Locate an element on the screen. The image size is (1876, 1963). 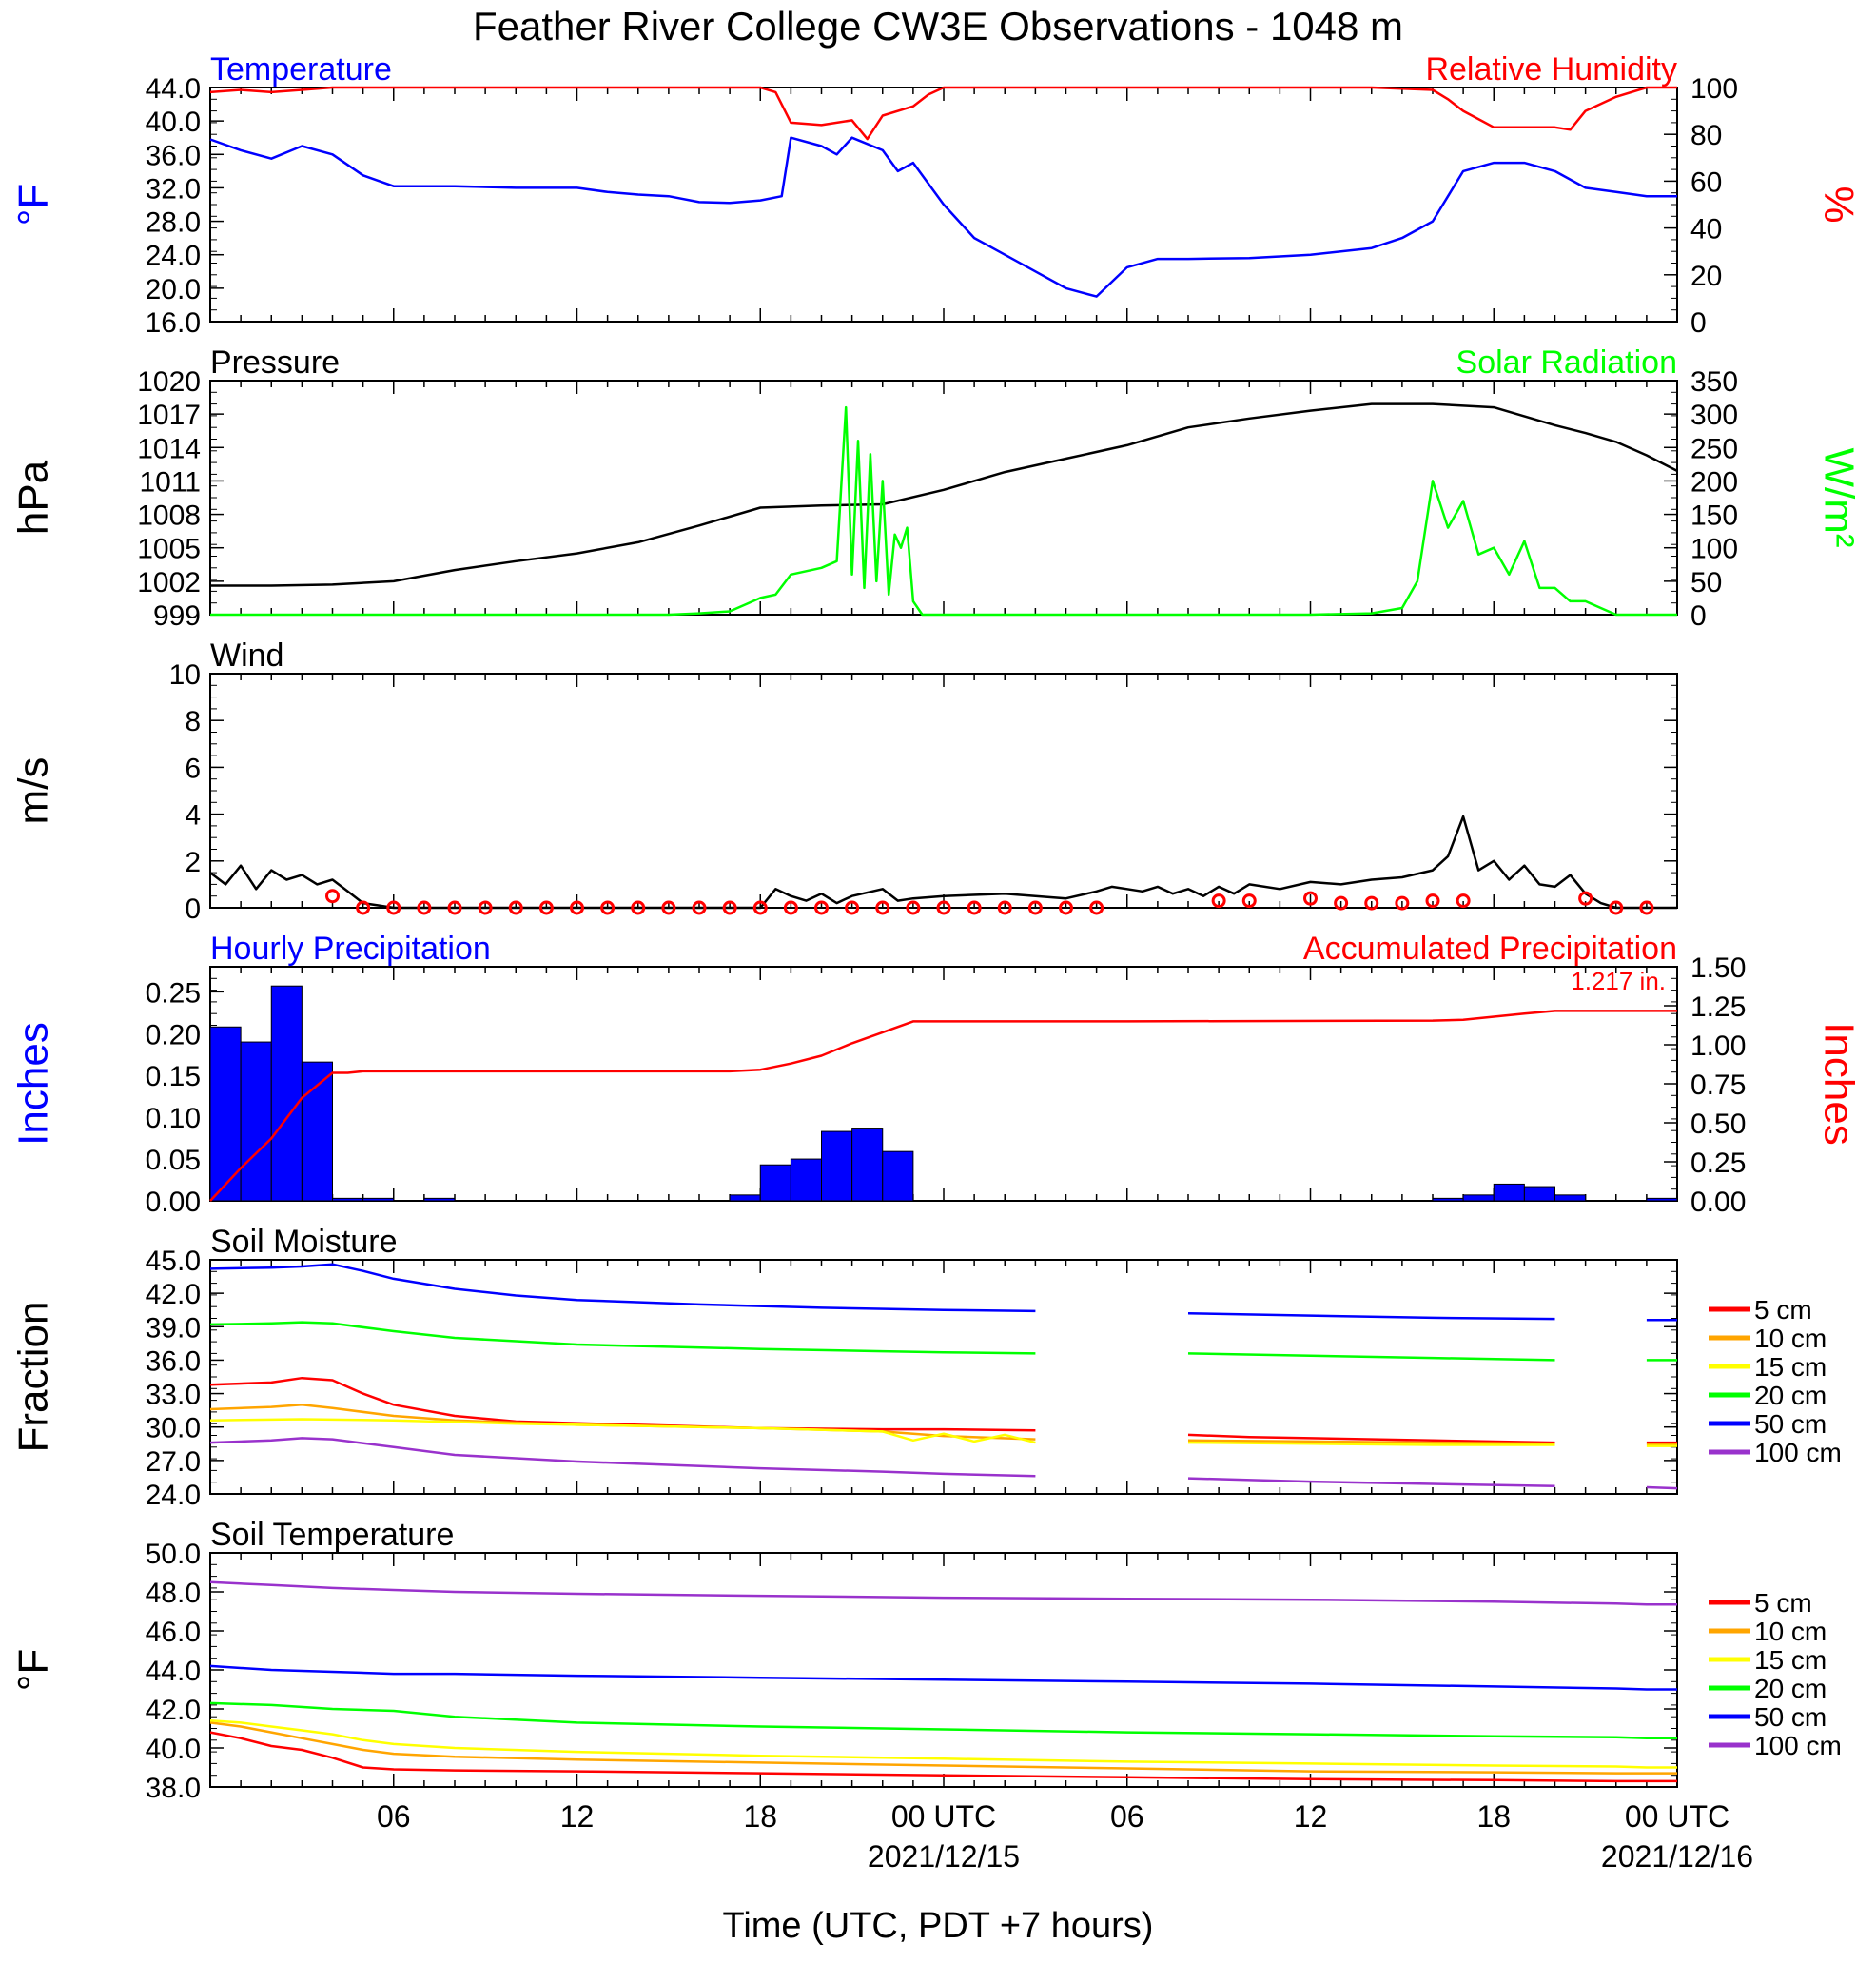
legend-label: 15 cm is located at coordinates (1790, 1367).